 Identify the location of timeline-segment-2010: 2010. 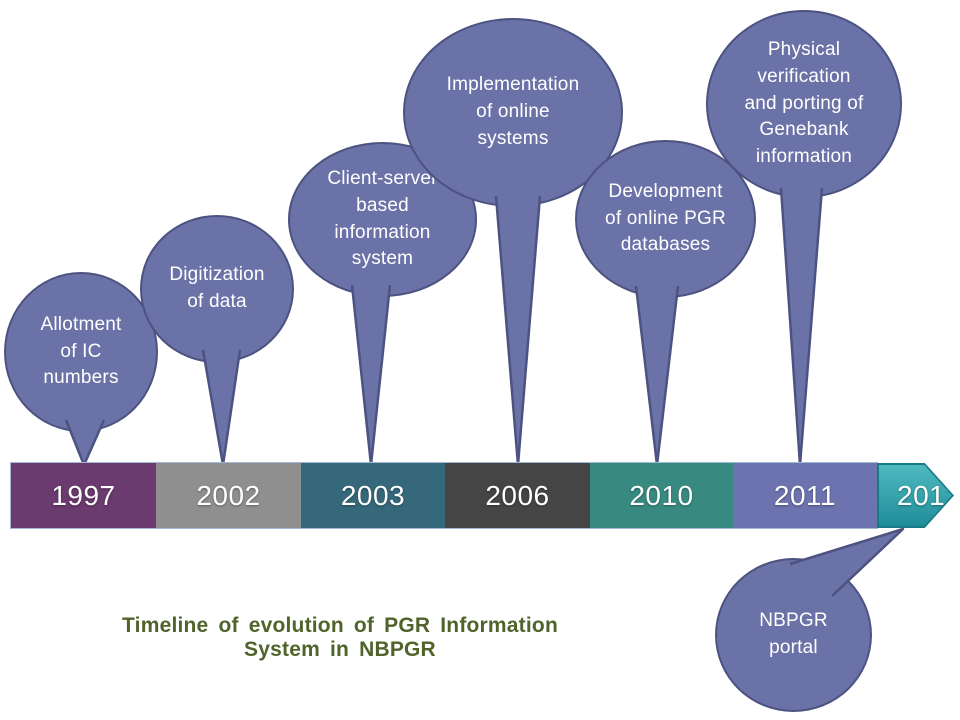
(661, 495).